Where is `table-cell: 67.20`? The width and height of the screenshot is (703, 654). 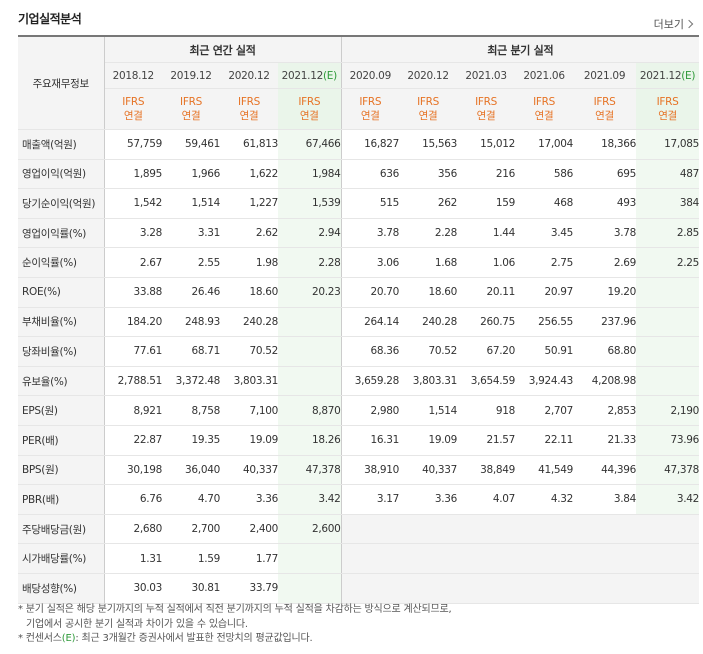 table-cell: 67.20 is located at coordinates (486, 351).